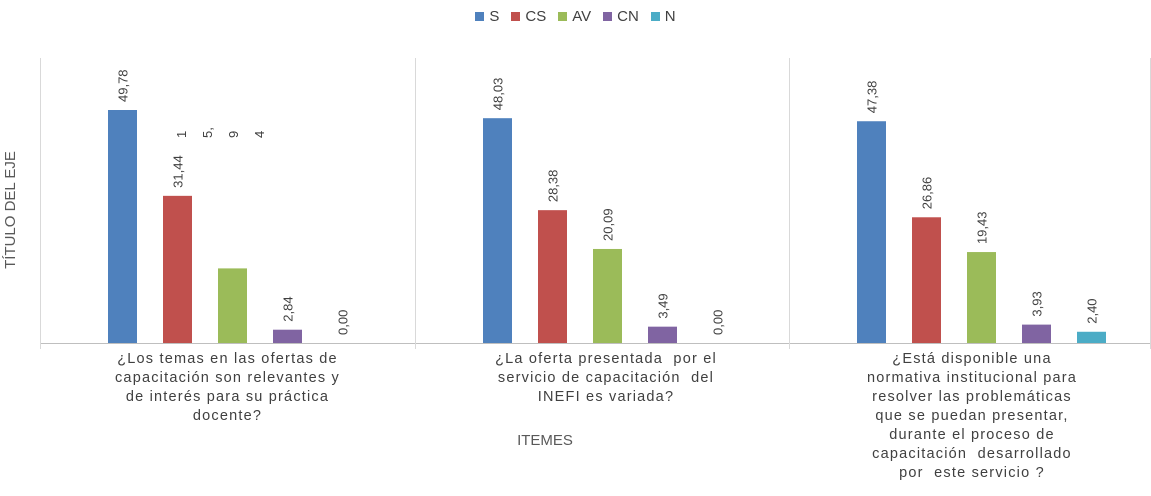 Image resolution: width=1151 pixels, height=496 pixels. I want to click on legend-item-av: AV, so click(574, 16).